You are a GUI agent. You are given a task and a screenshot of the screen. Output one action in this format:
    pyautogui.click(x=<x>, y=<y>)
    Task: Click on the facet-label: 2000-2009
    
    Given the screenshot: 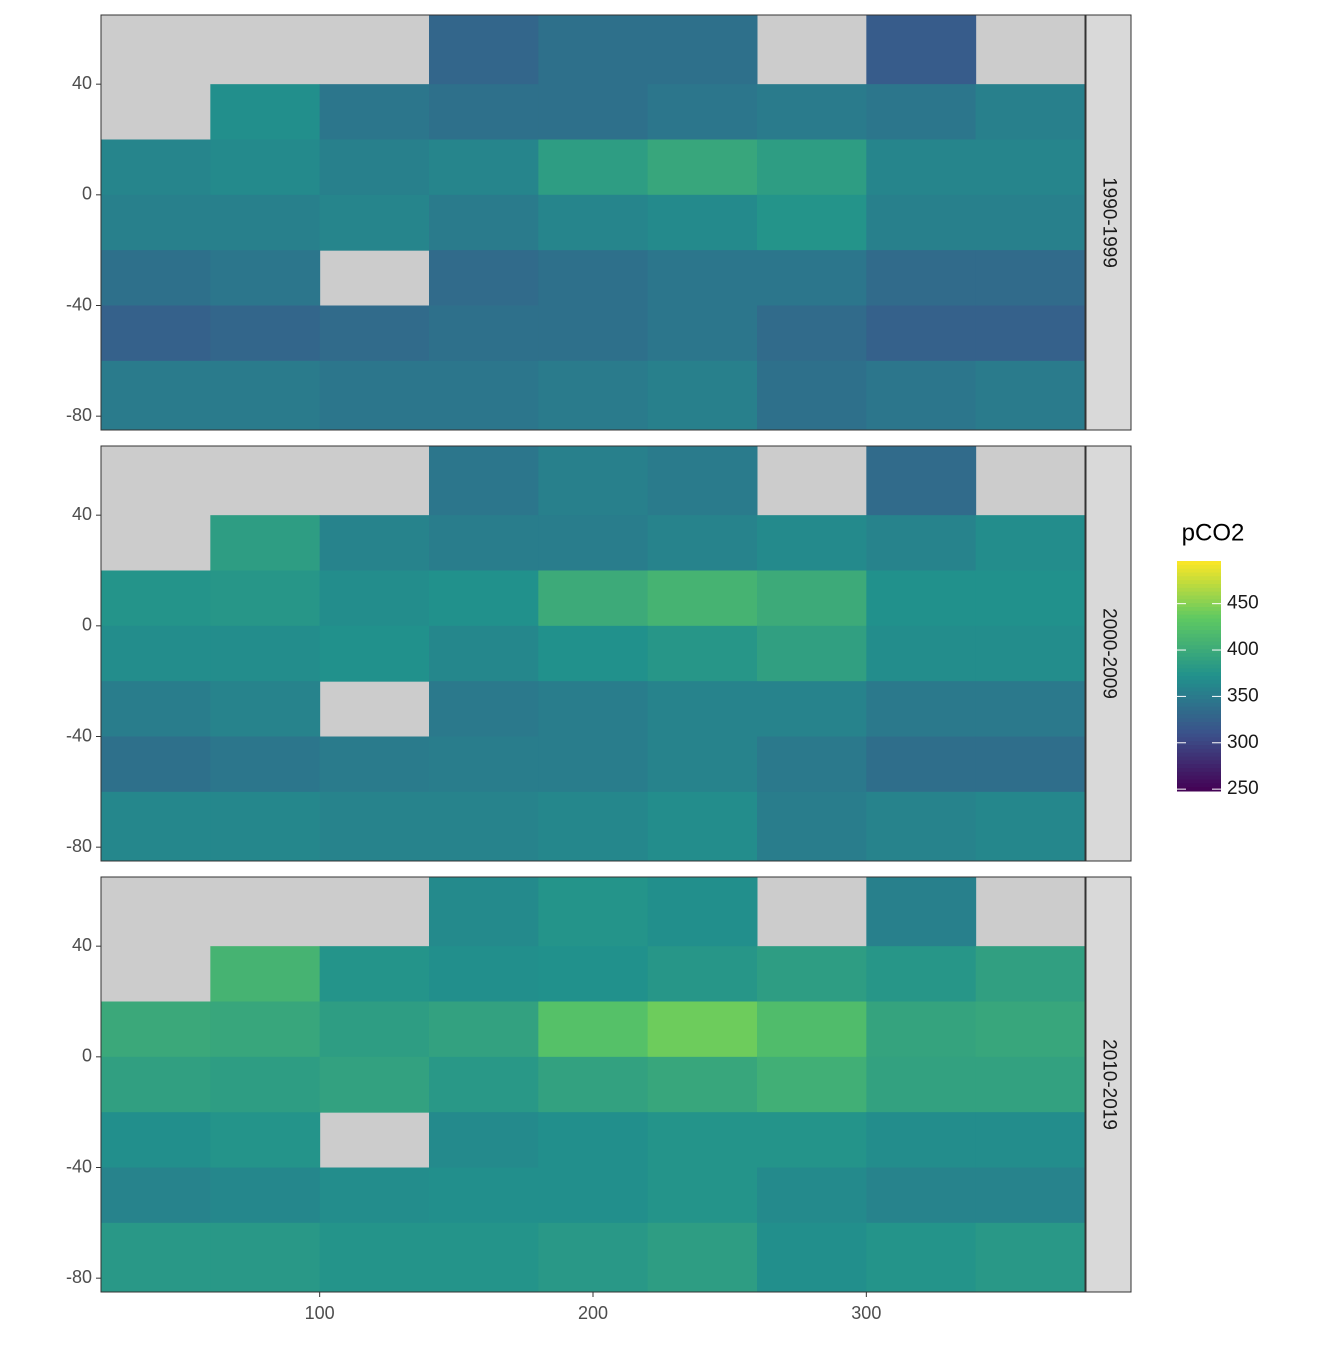 What is the action you would take?
    pyautogui.click(x=1108, y=653)
    